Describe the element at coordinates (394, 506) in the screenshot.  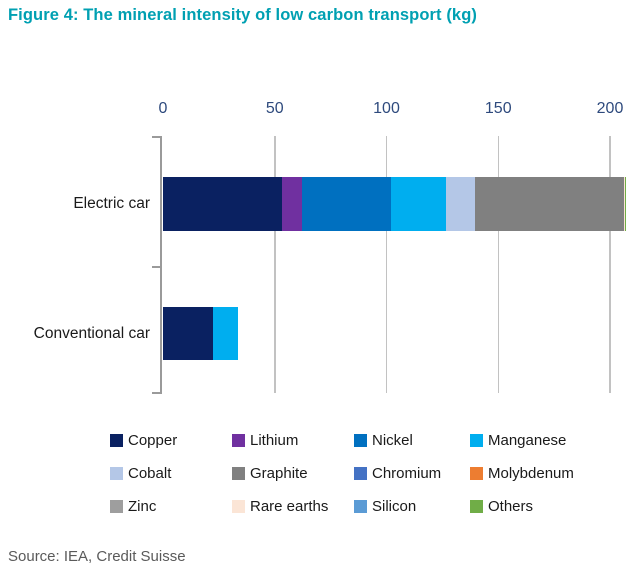
I see `legend-label-silicon: Silicon` at that location.